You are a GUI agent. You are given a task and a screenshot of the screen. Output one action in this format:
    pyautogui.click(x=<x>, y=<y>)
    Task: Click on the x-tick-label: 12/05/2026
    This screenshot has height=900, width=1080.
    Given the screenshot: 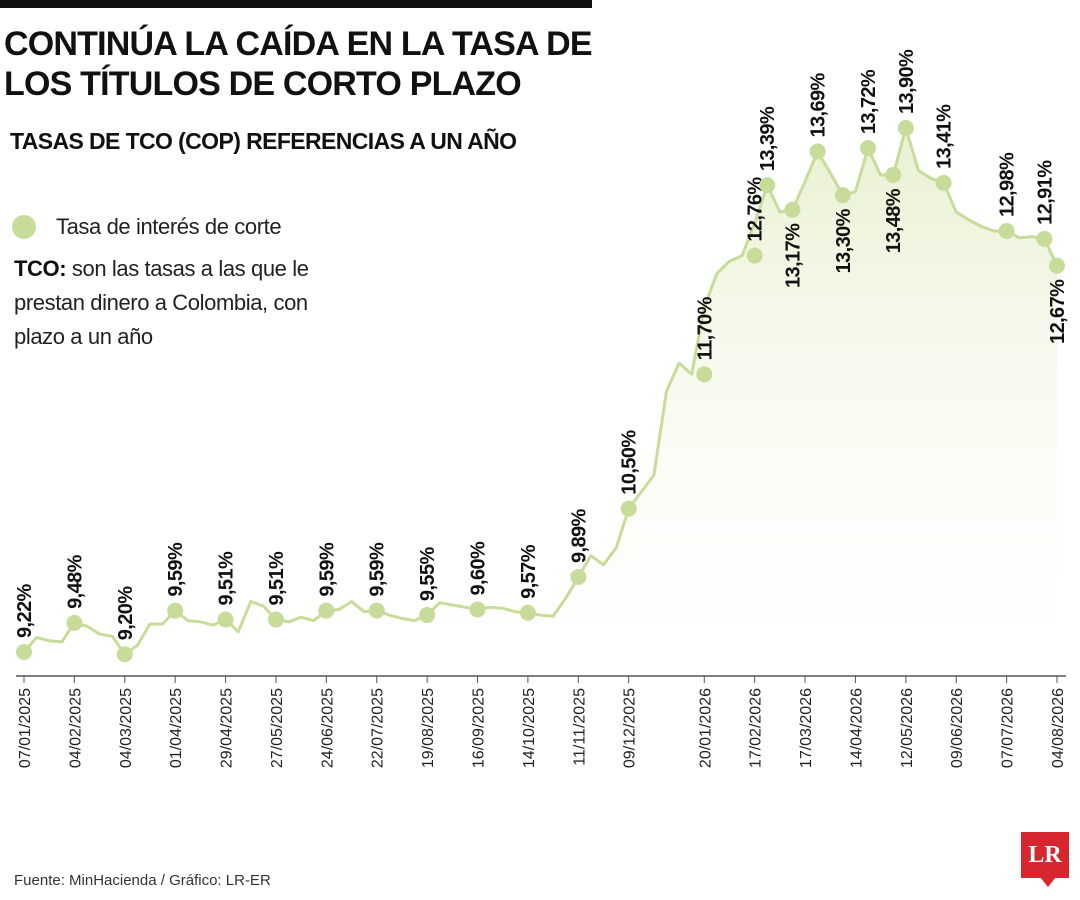 What is the action you would take?
    pyautogui.click(x=907, y=728)
    